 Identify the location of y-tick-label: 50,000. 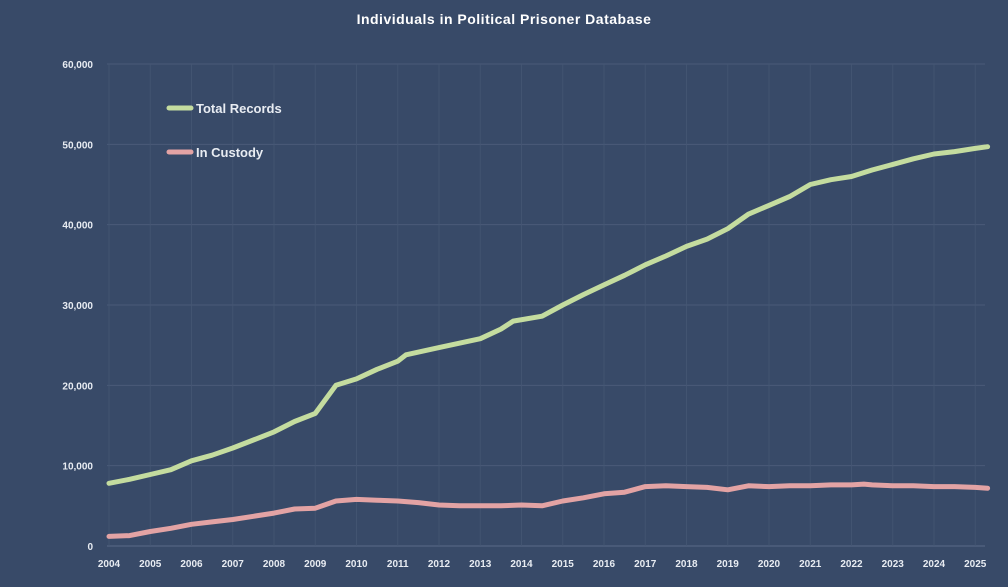
(77, 145).